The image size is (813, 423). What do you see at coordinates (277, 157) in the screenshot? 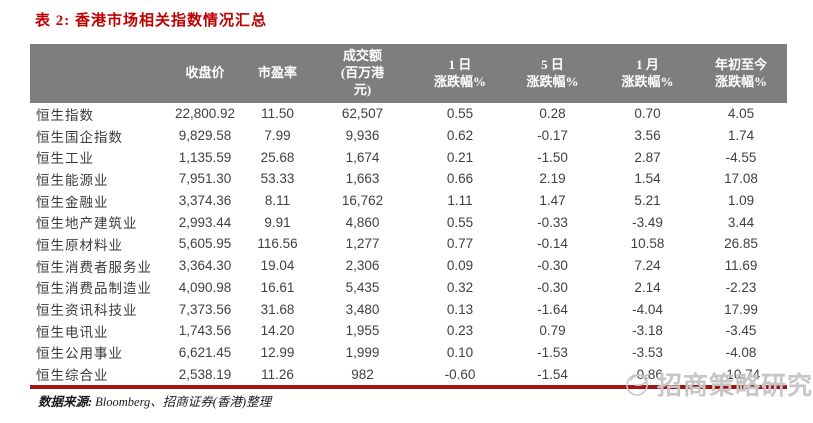
I see `value-cell: 25.68` at bounding box center [277, 157].